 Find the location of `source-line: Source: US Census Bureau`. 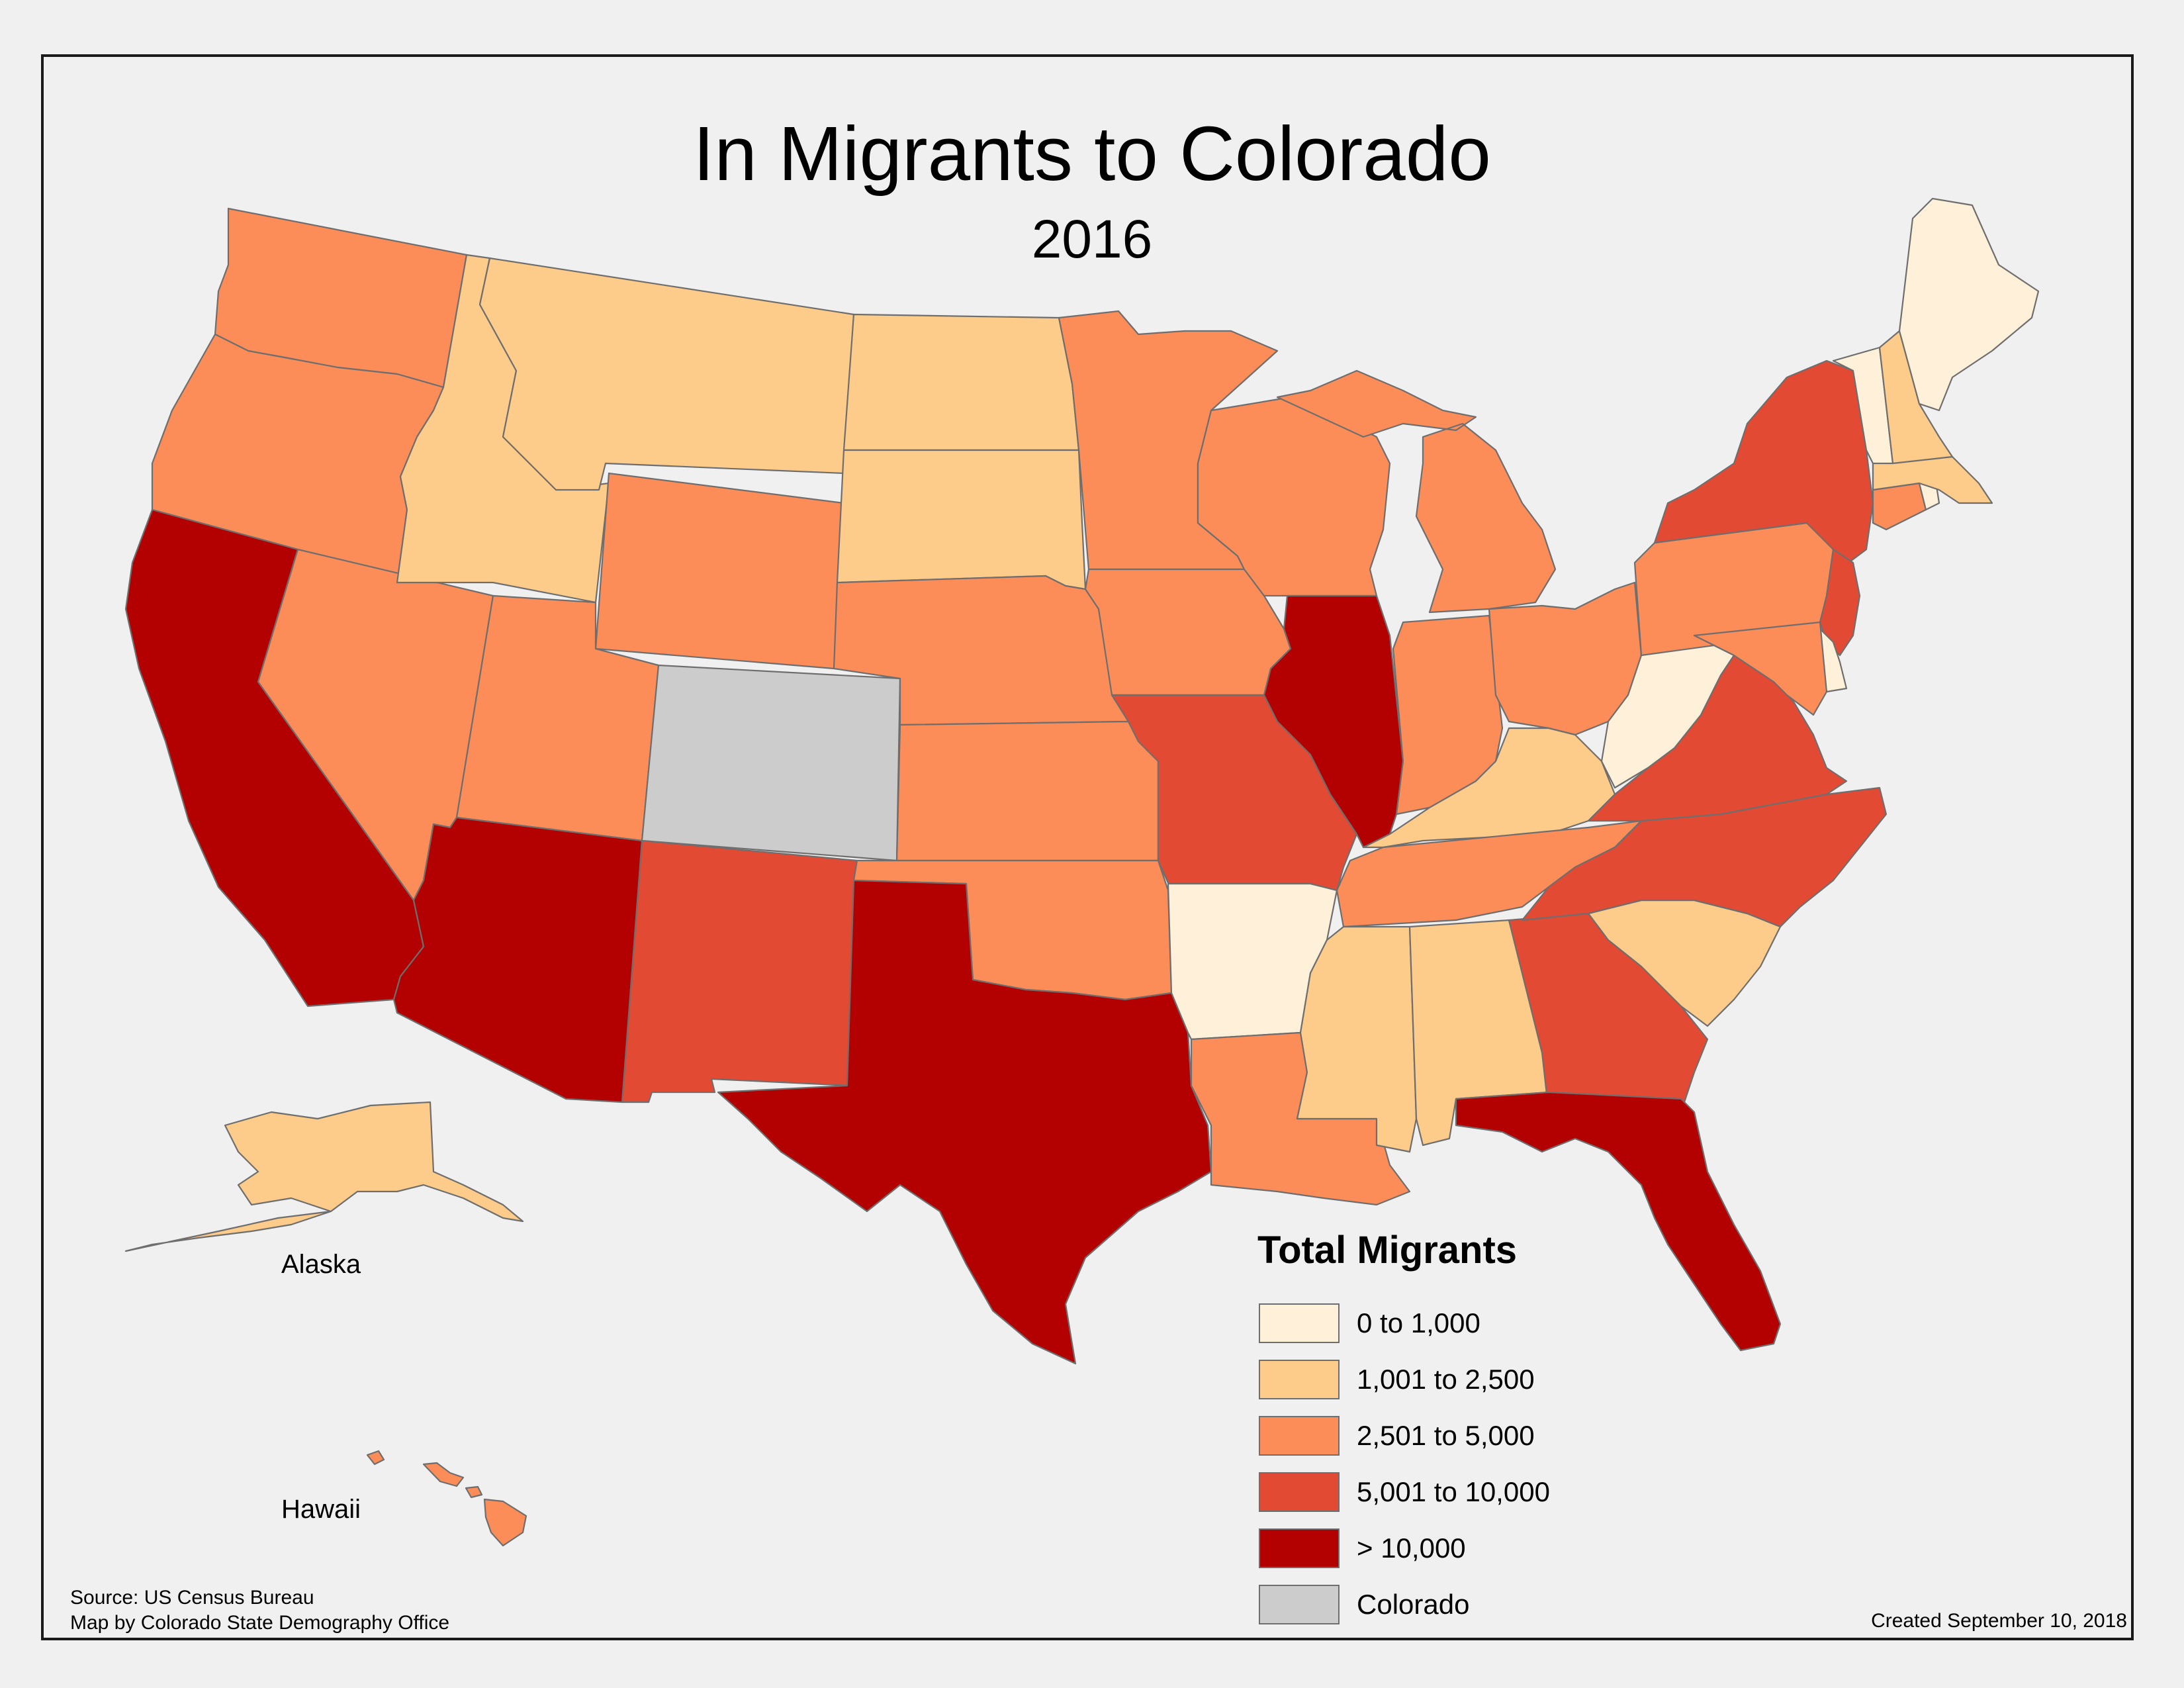

source-line: Source: US Census Bureau is located at coordinates (192, 1598).